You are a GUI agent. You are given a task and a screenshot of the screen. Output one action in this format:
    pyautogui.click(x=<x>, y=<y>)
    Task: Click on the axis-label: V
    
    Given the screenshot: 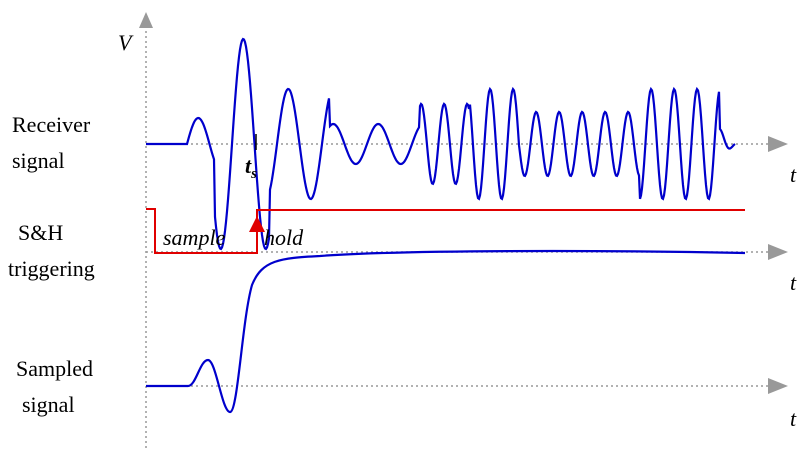 What is the action you would take?
    pyautogui.click(x=126, y=42)
    